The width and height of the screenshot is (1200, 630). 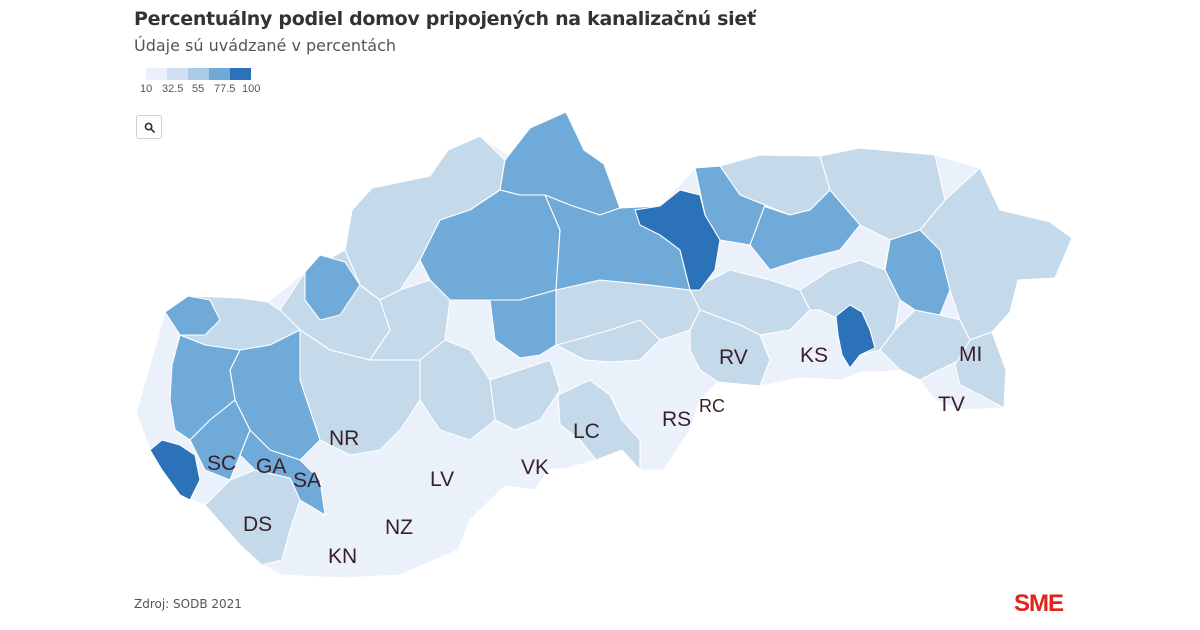 What do you see at coordinates (198, 89) in the screenshot?
I see `legend-tick: 55` at bounding box center [198, 89].